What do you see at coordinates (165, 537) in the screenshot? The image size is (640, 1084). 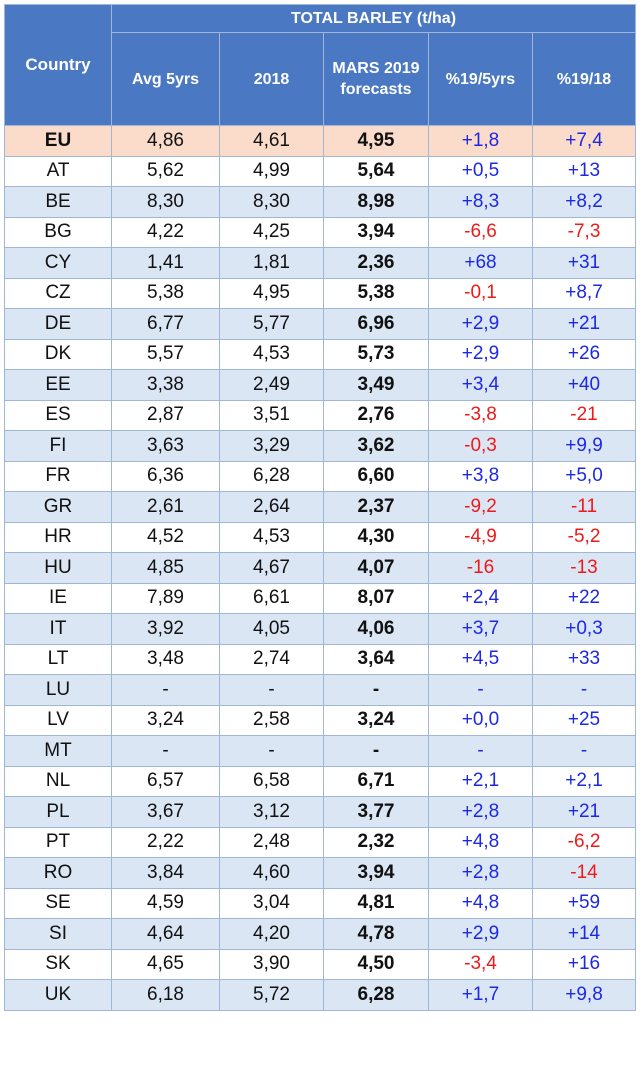 I see `avg-5yrs-cell: 4,52` at bounding box center [165, 537].